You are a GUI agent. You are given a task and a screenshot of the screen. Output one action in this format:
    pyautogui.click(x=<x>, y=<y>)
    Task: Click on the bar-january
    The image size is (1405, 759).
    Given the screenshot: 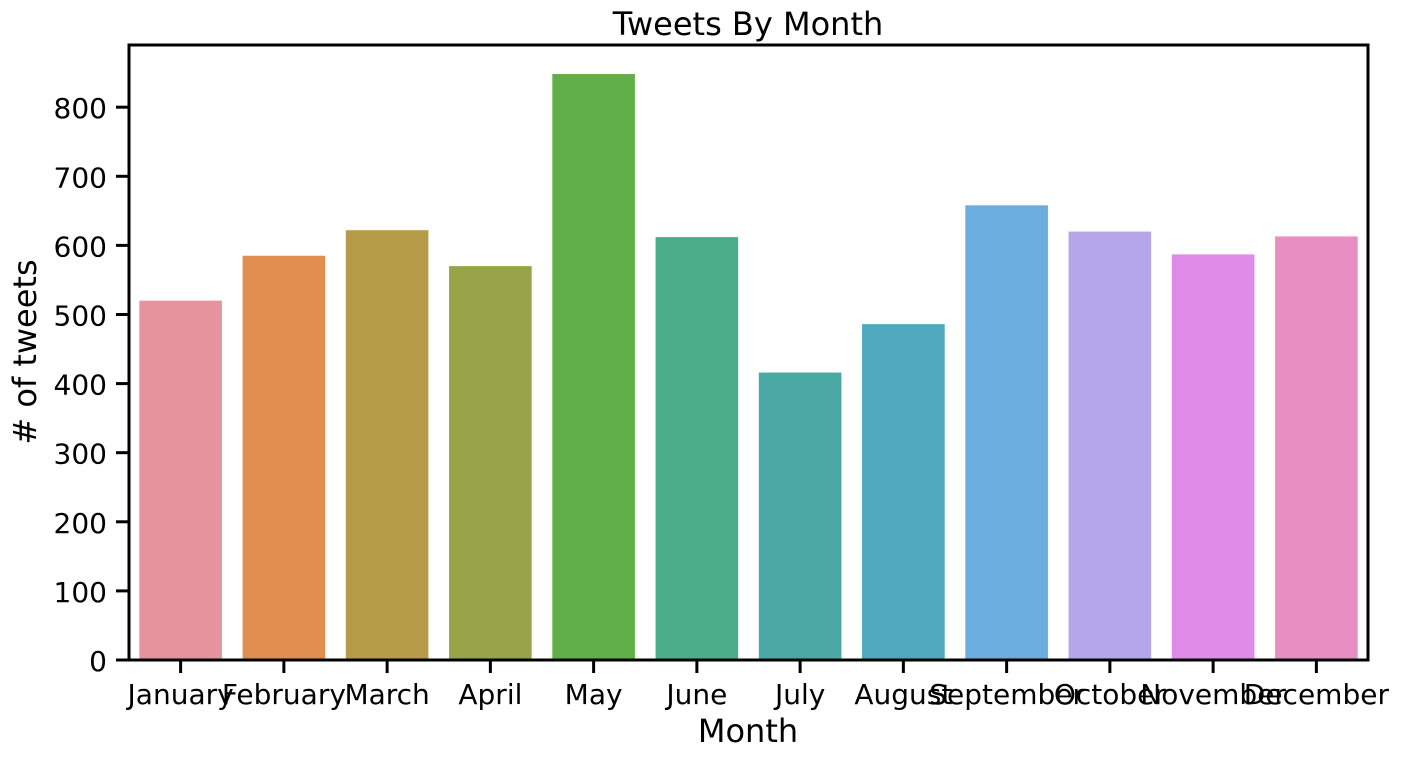 What is the action you would take?
    pyautogui.click(x=180, y=480)
    